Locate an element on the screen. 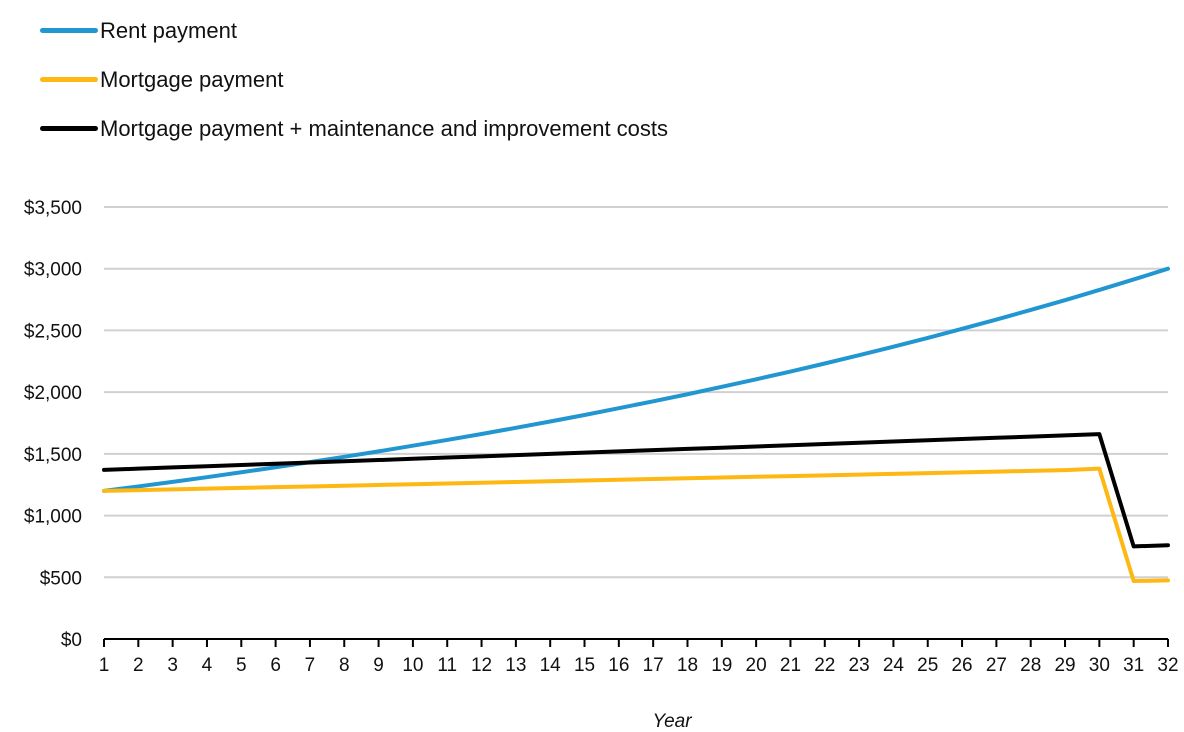  y-tick-label: $3,500 is located at coordinates (53, 208).